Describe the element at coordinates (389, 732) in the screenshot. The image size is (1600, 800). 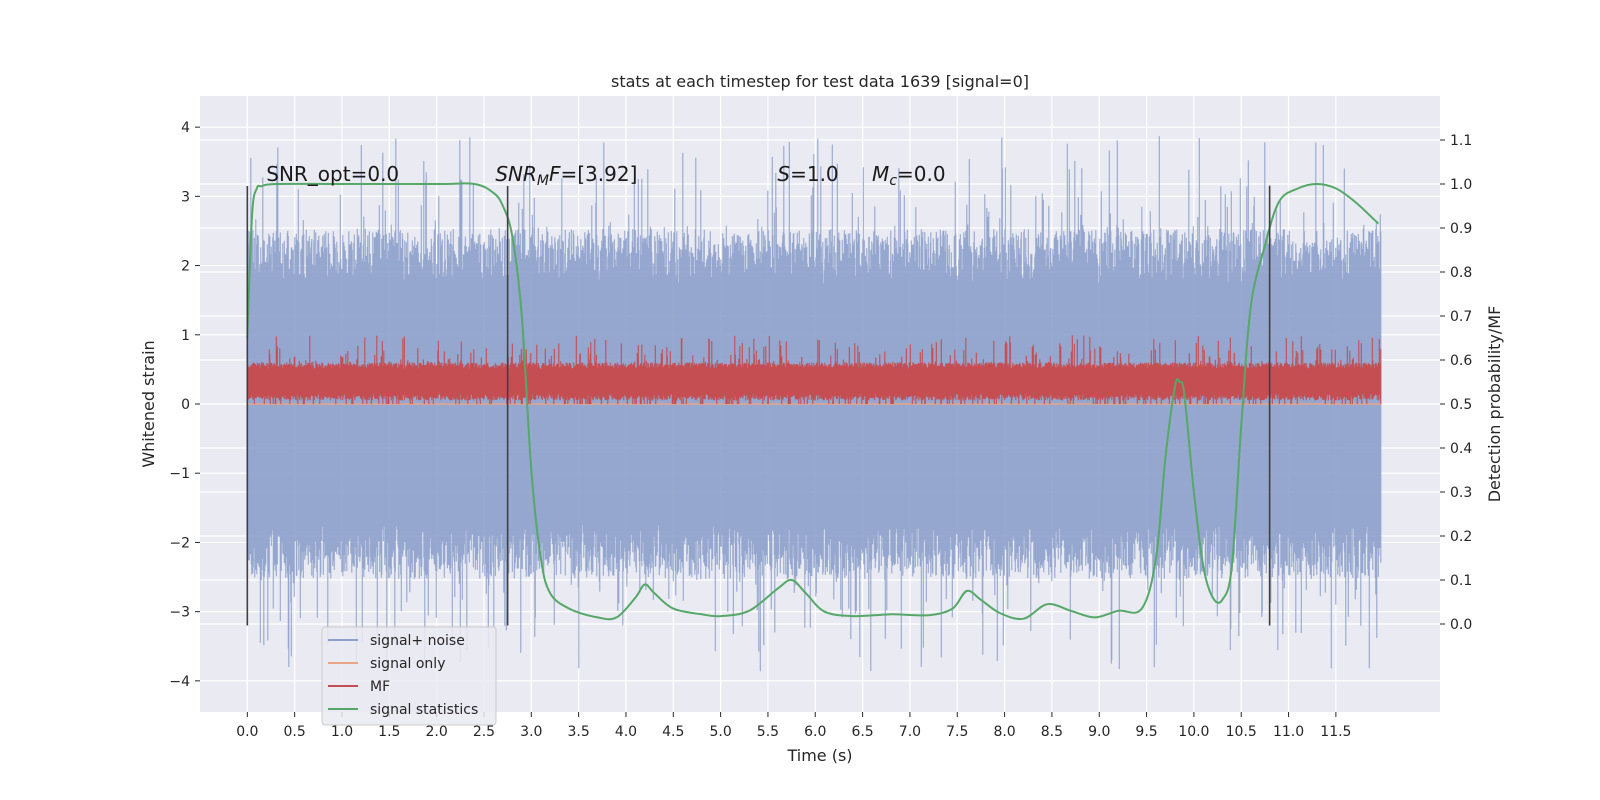
I see `x-tick-label-3: 1.5` at that location.